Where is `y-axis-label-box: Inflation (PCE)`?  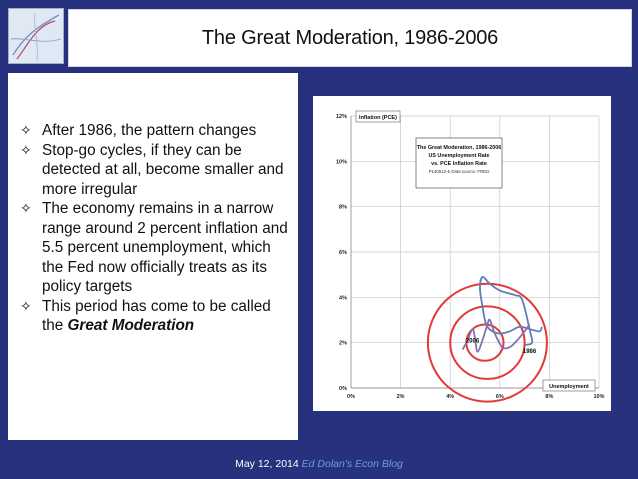 y-axis-label-box: Inflation (PCE) is located at coordinates (378, 116).